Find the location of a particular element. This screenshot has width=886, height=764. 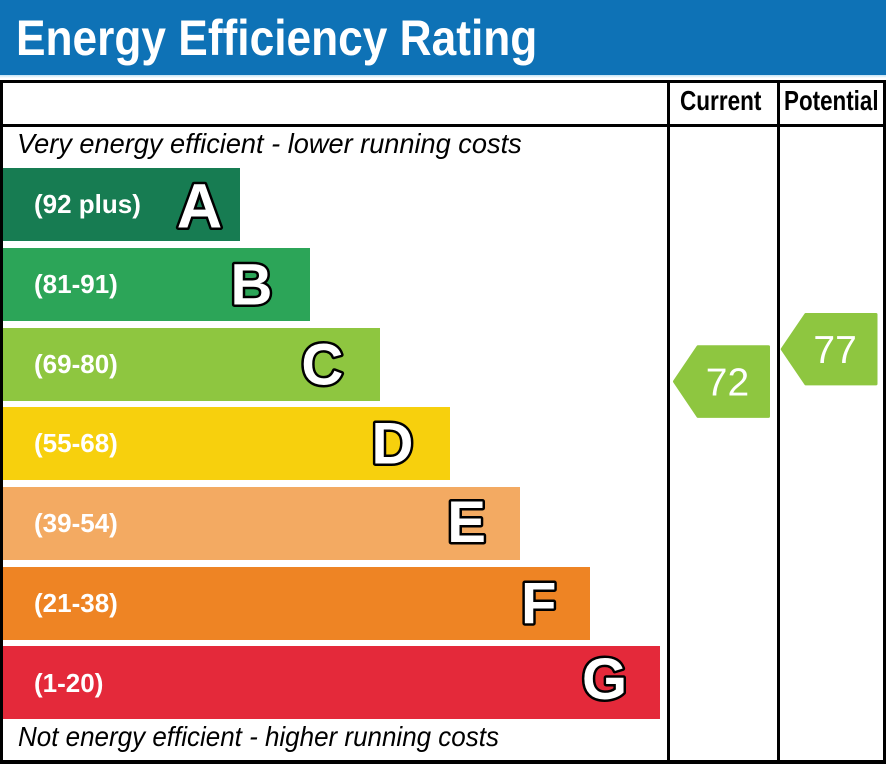

svg-text: B is located at coordinates (252, 284).